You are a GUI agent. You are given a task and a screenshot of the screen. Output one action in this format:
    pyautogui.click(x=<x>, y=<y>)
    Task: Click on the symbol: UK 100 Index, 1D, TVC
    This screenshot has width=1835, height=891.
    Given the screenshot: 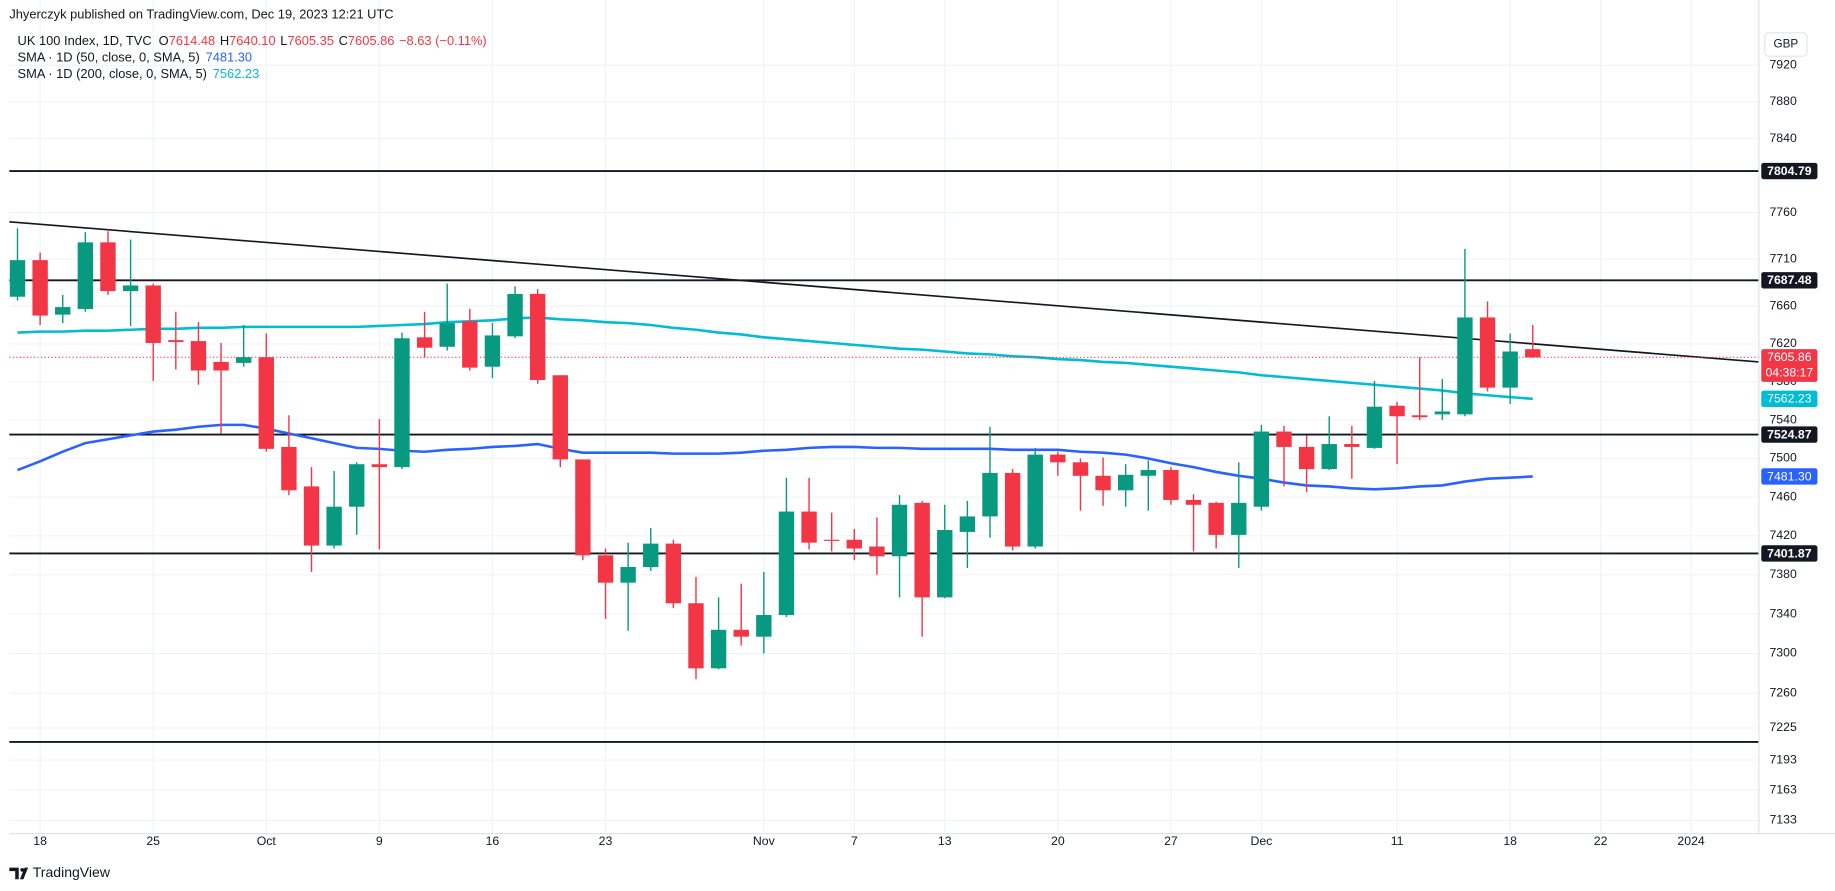 What is the action you would take?
    pyautogui.click(x=85, y=41)
    